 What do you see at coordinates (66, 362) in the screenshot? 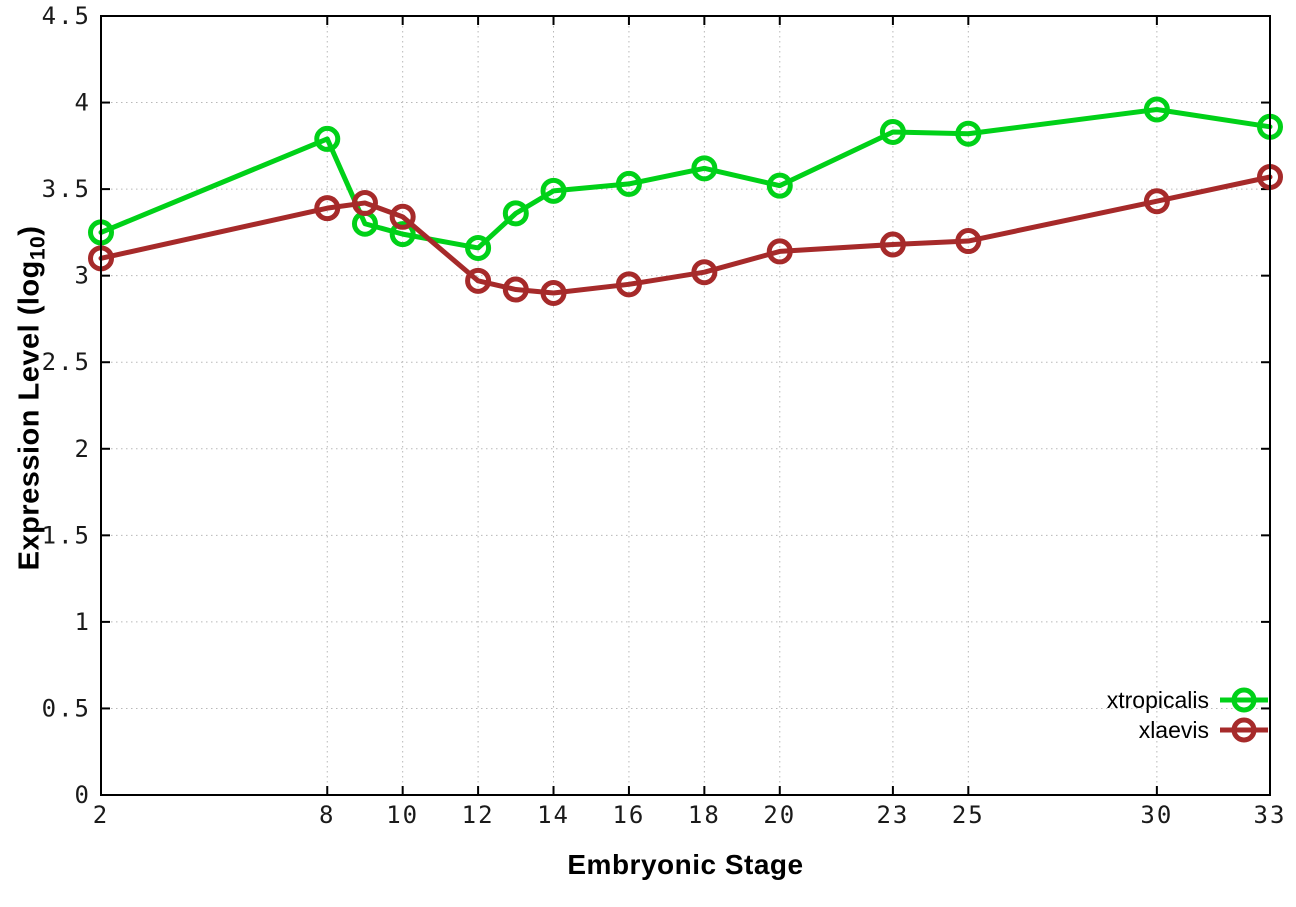
I see `svg-text: 2.5` at bounding box center [66, 362].